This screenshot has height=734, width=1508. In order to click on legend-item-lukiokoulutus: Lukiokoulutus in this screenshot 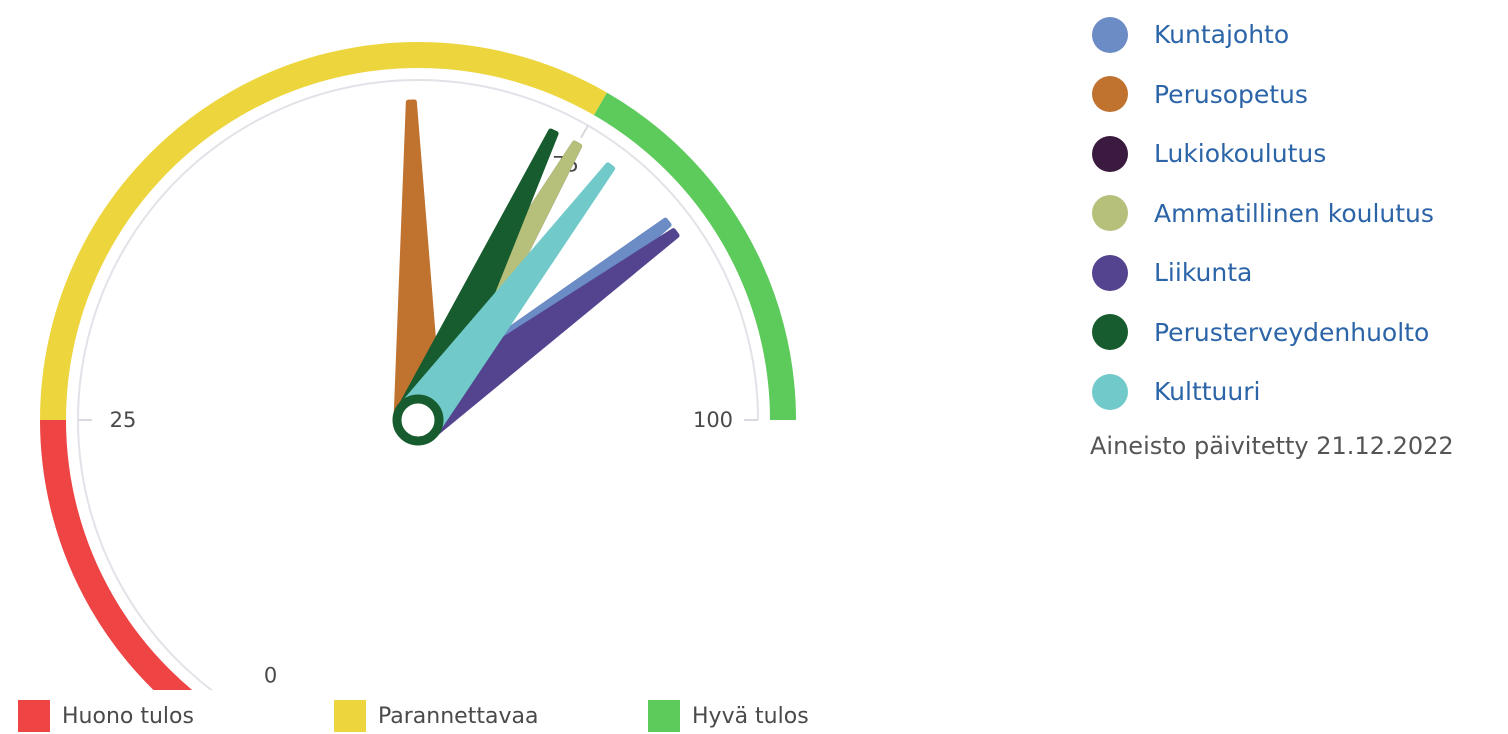, I will do `click(1263, 154)`.